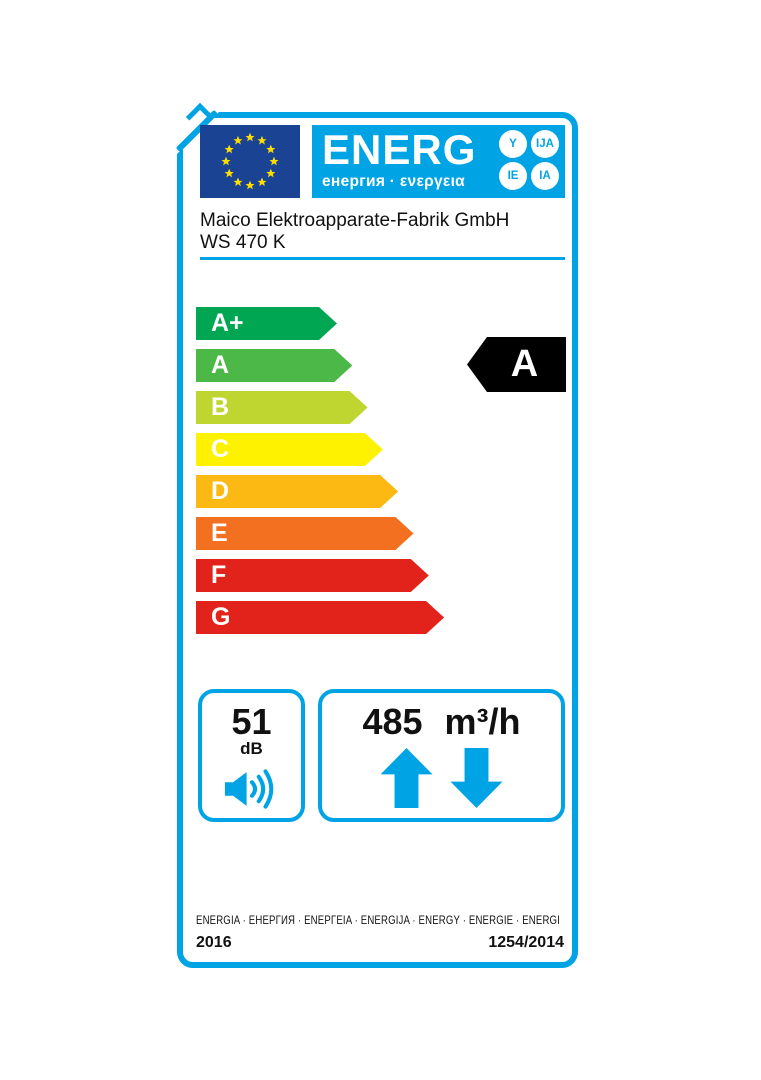  What do you see at coordinates (282, 407) in the screenshot?
I see `class-arrow: B` at bounding box center [282, 407].